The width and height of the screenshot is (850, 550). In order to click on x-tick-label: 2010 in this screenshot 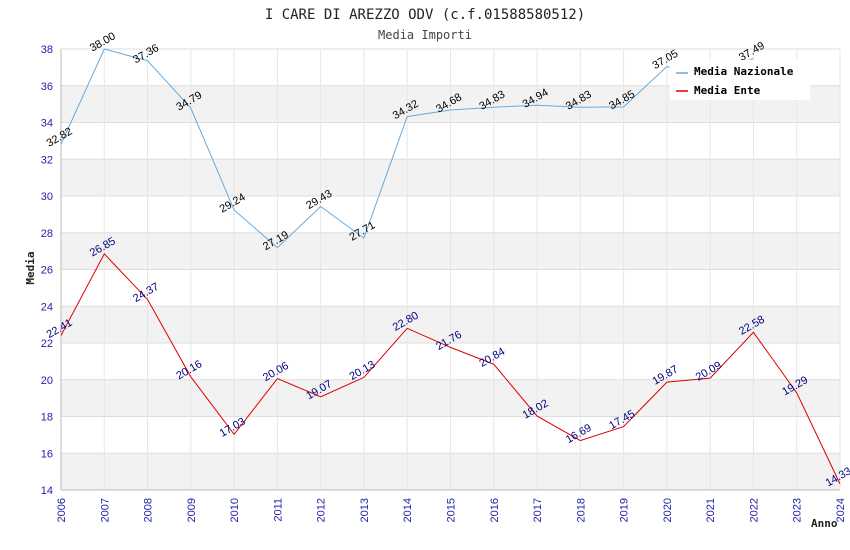, I will do `click(235, 510)`.